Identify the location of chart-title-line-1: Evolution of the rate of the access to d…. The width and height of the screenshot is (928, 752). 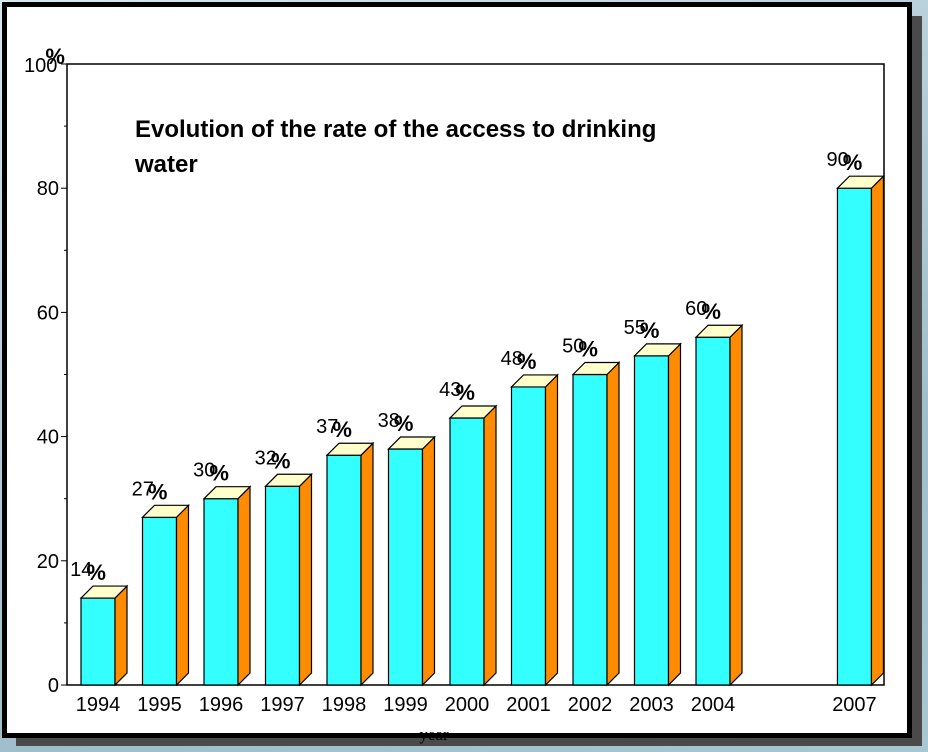
(395, 129).